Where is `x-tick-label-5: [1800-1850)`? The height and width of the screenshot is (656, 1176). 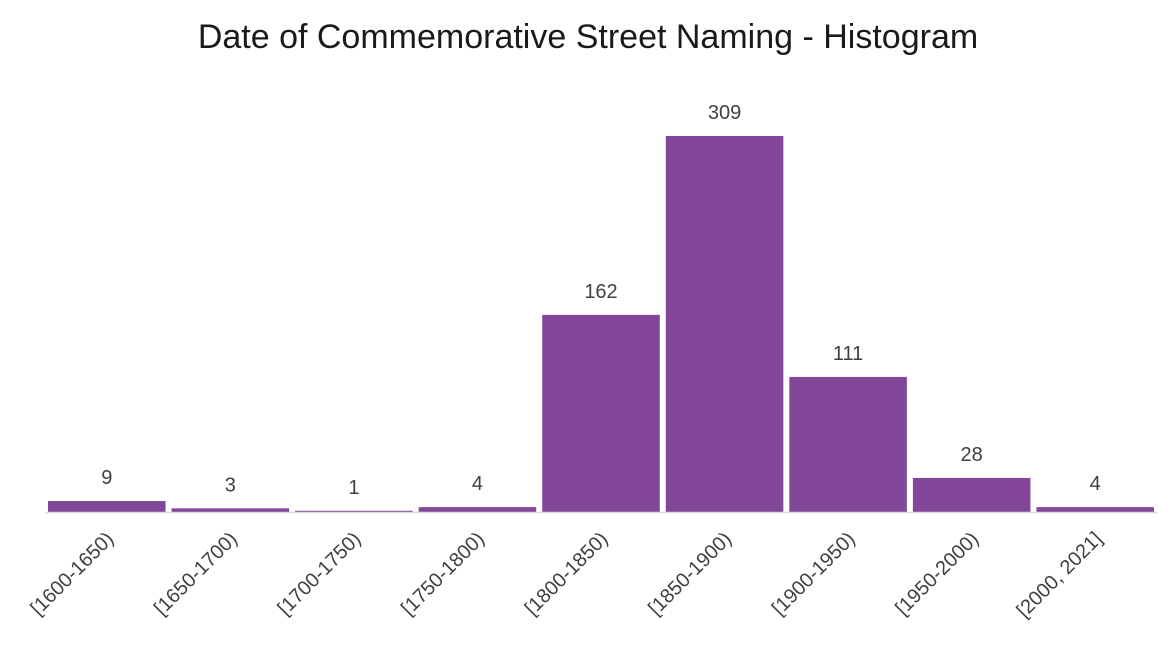 x-tick-label-5: [1800-1850) is located at coordinates (567, 574).